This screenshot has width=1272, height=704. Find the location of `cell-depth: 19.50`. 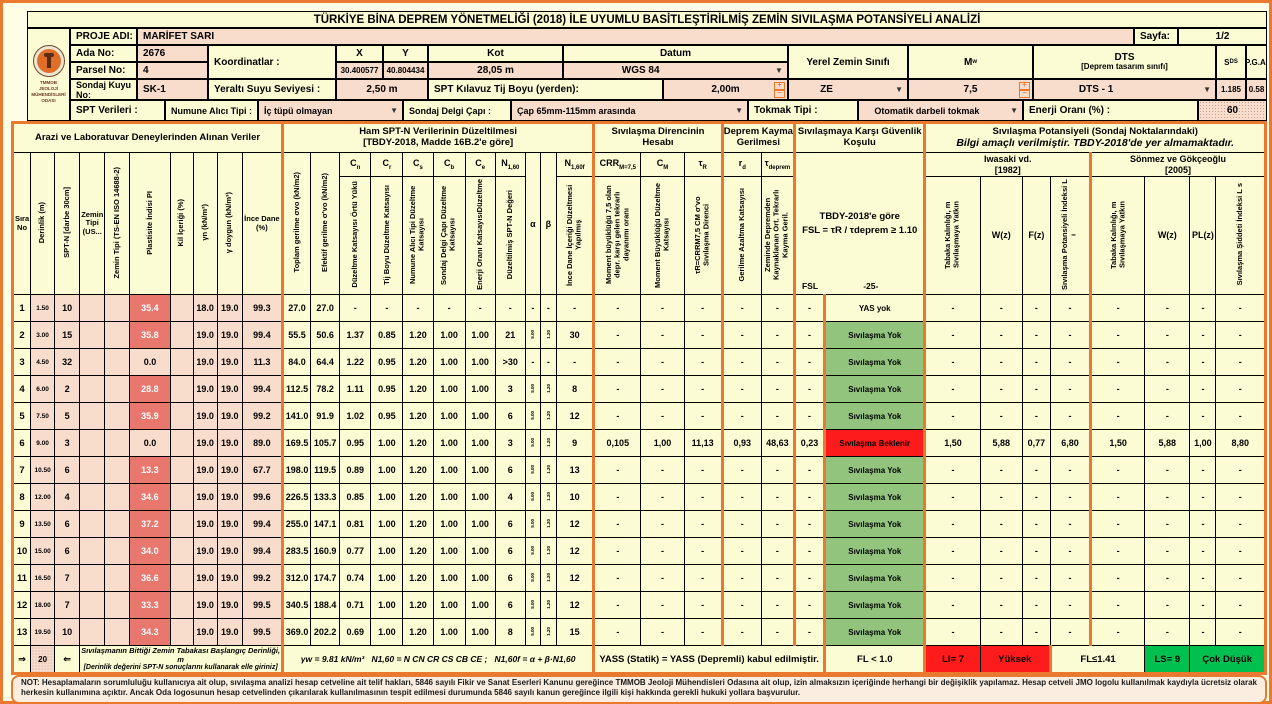

cell-depth: 19.50 is located at coordinates (43, 632).